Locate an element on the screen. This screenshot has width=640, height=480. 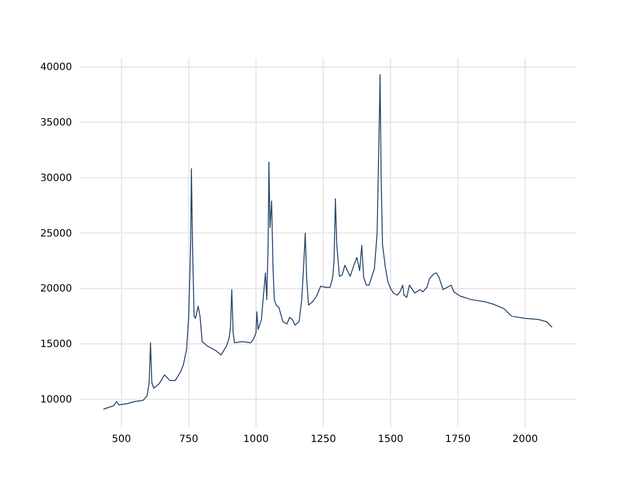
y-tick-label: 30000 is located at coordinates (56, 178).